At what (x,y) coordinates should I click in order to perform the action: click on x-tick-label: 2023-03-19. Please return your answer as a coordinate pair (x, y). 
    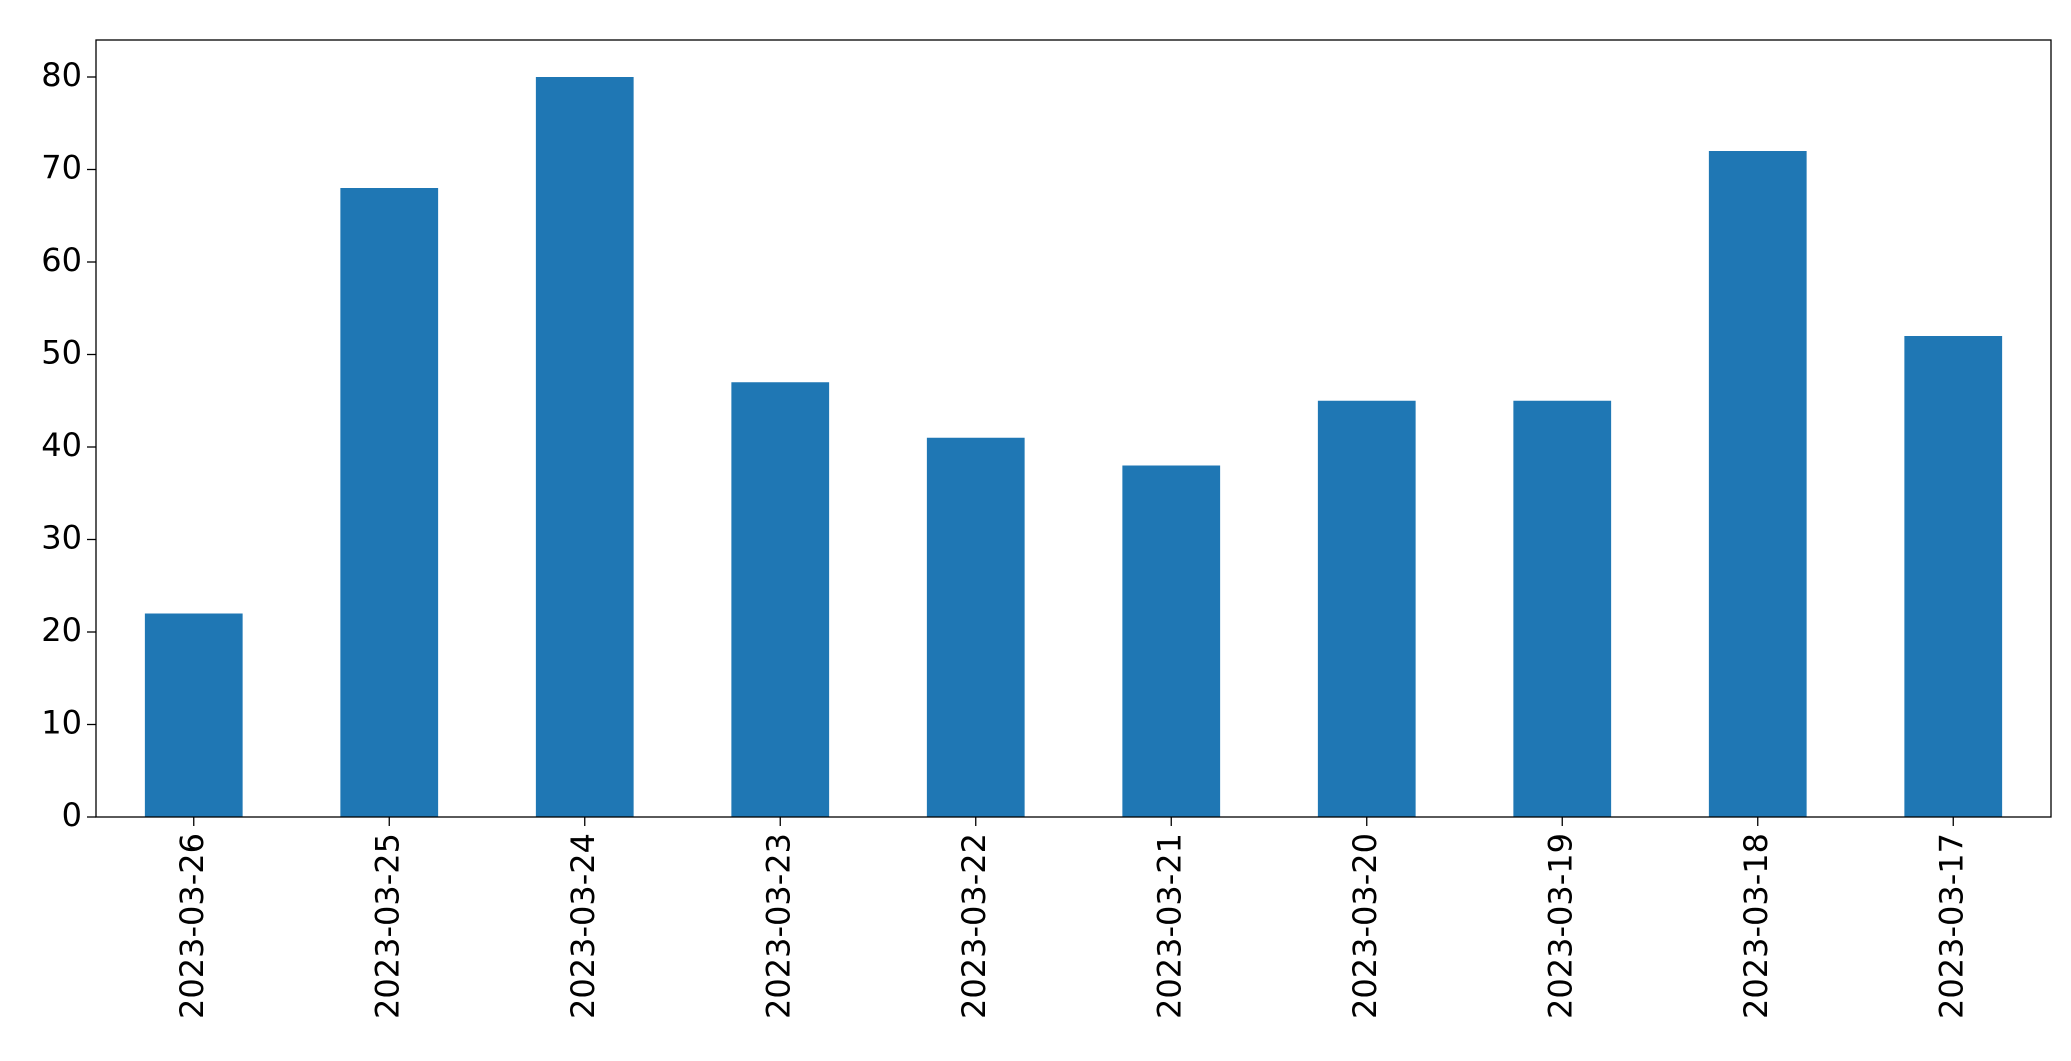
    Looking at the image, I should click on (1560, 926).